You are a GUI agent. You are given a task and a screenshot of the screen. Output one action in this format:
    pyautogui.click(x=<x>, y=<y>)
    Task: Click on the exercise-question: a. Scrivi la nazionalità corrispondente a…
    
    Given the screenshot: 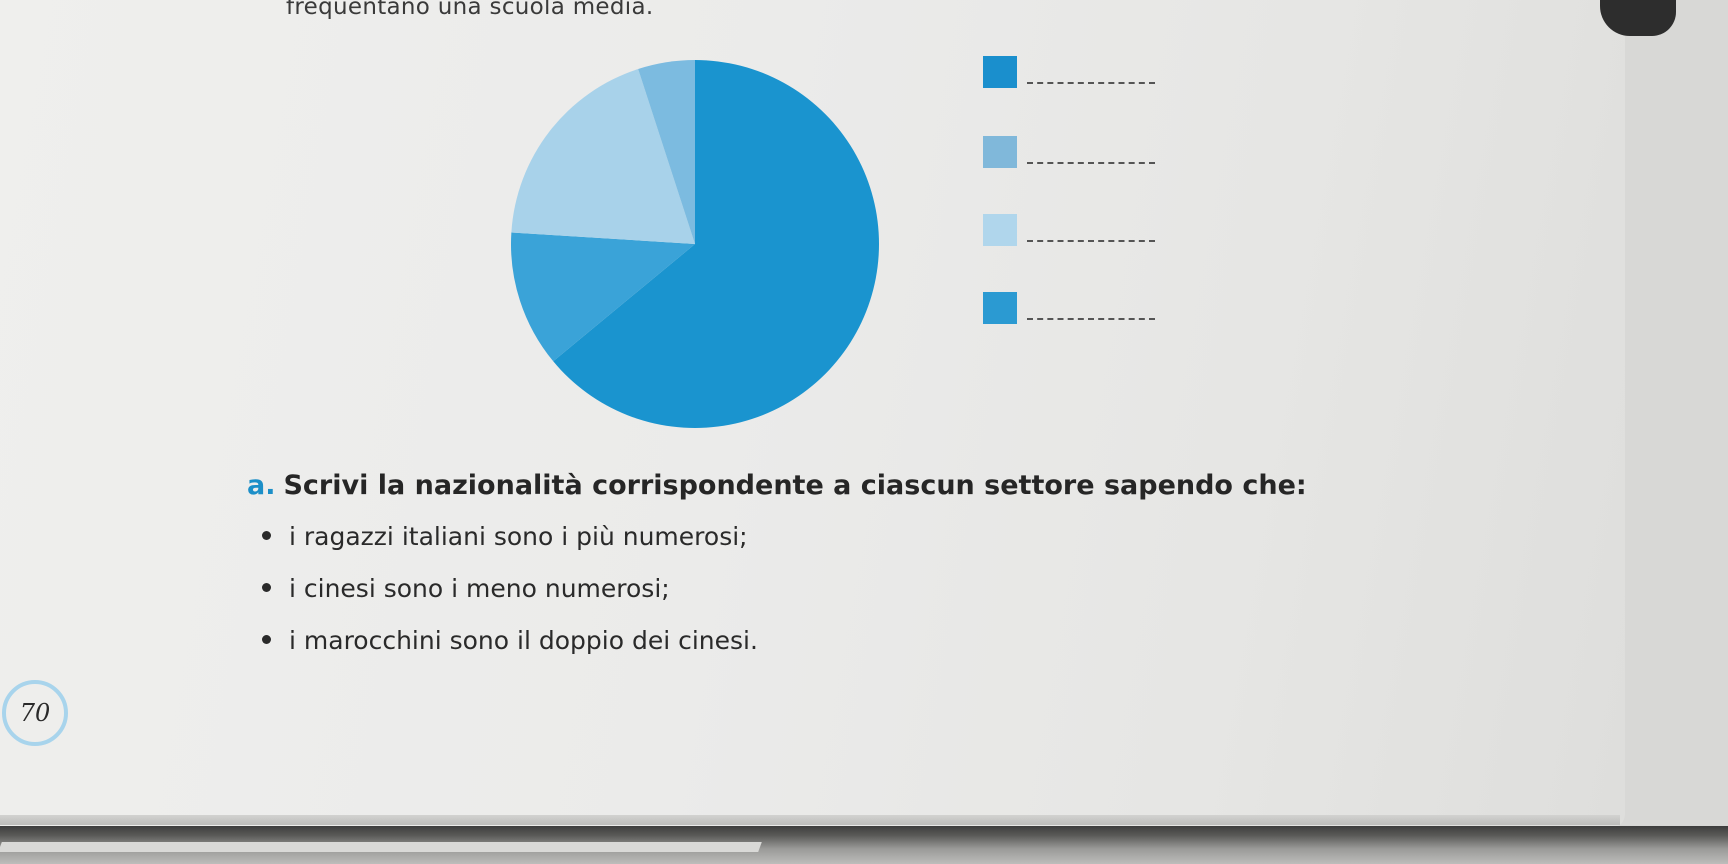 What is the action you would take?
    pyautogui.click(x=777, y=485)
    